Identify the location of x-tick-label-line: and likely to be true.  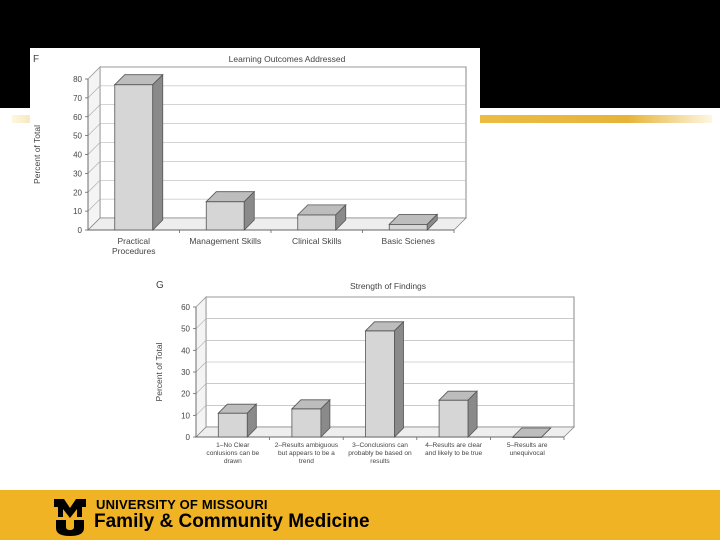
(454, 453).